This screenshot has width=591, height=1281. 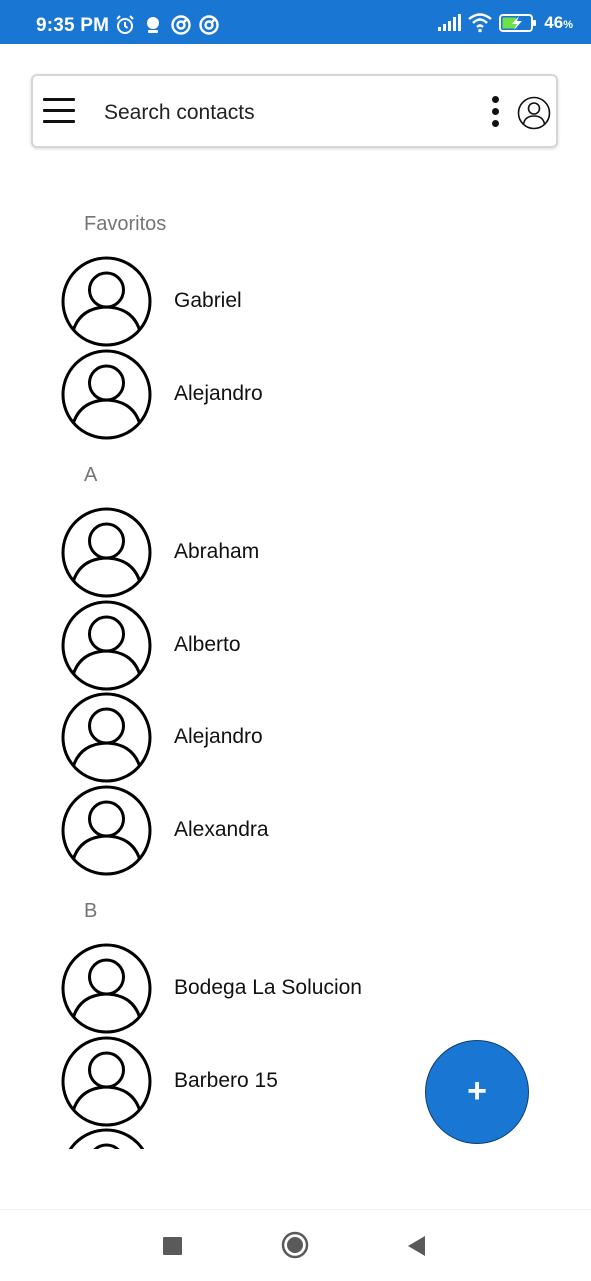 I want to click on menu-icon, so click(x=59, y=111).